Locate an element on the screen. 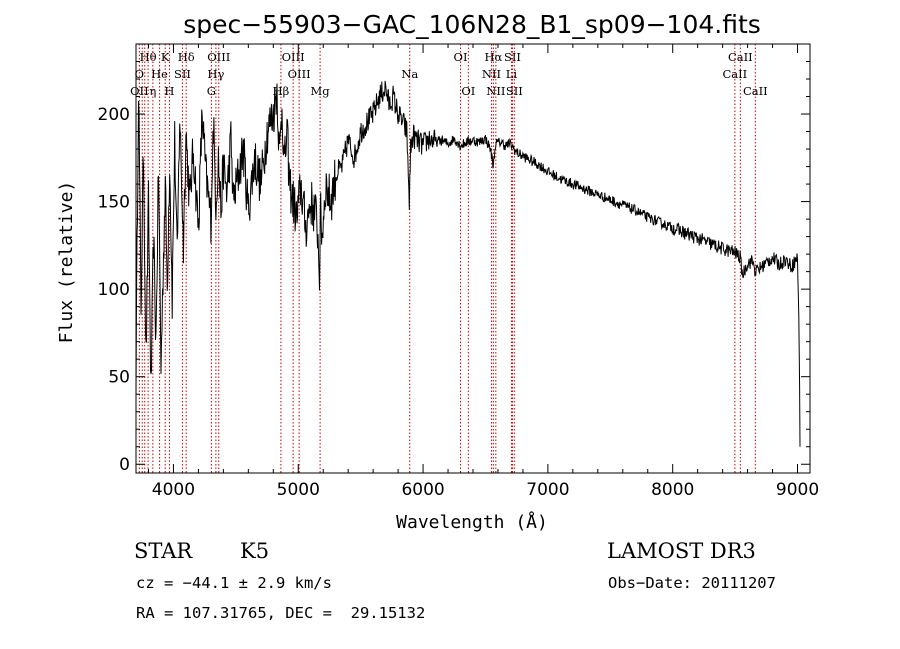 The image size is (900, 649). line-label-27: CaII is located at coordinates (755, 91).